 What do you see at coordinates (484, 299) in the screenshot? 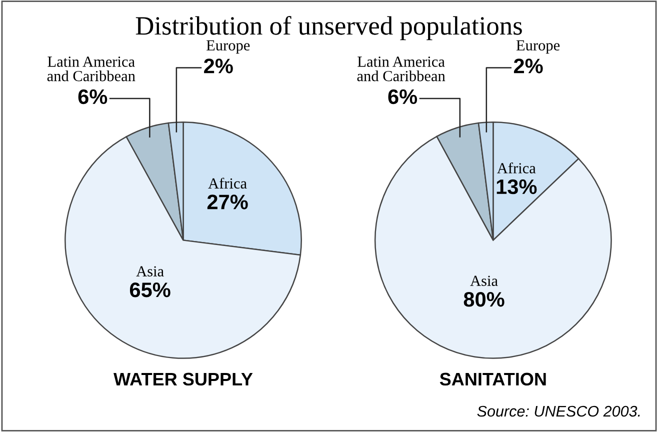
I see `data-label: 80%` at bounding box center [484, 299].